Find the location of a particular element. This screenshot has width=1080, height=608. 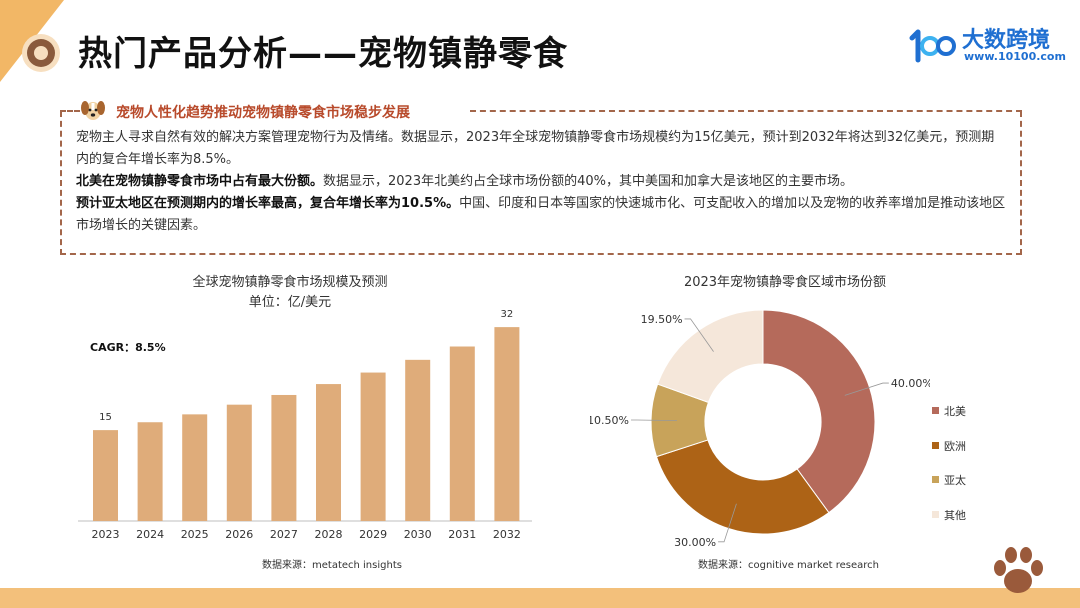

legend-item: 其他 is located at coordinates (949, 524).